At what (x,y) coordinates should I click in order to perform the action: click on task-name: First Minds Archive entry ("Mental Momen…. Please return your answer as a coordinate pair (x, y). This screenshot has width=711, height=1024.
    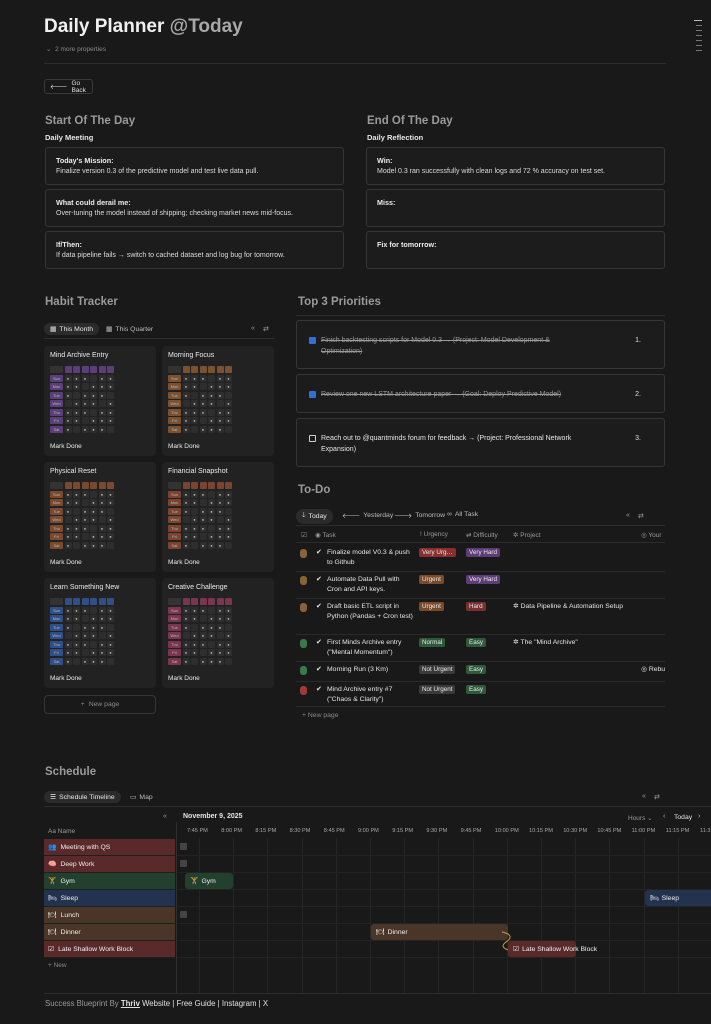
    Looking at the image, I should click on (364, 647).